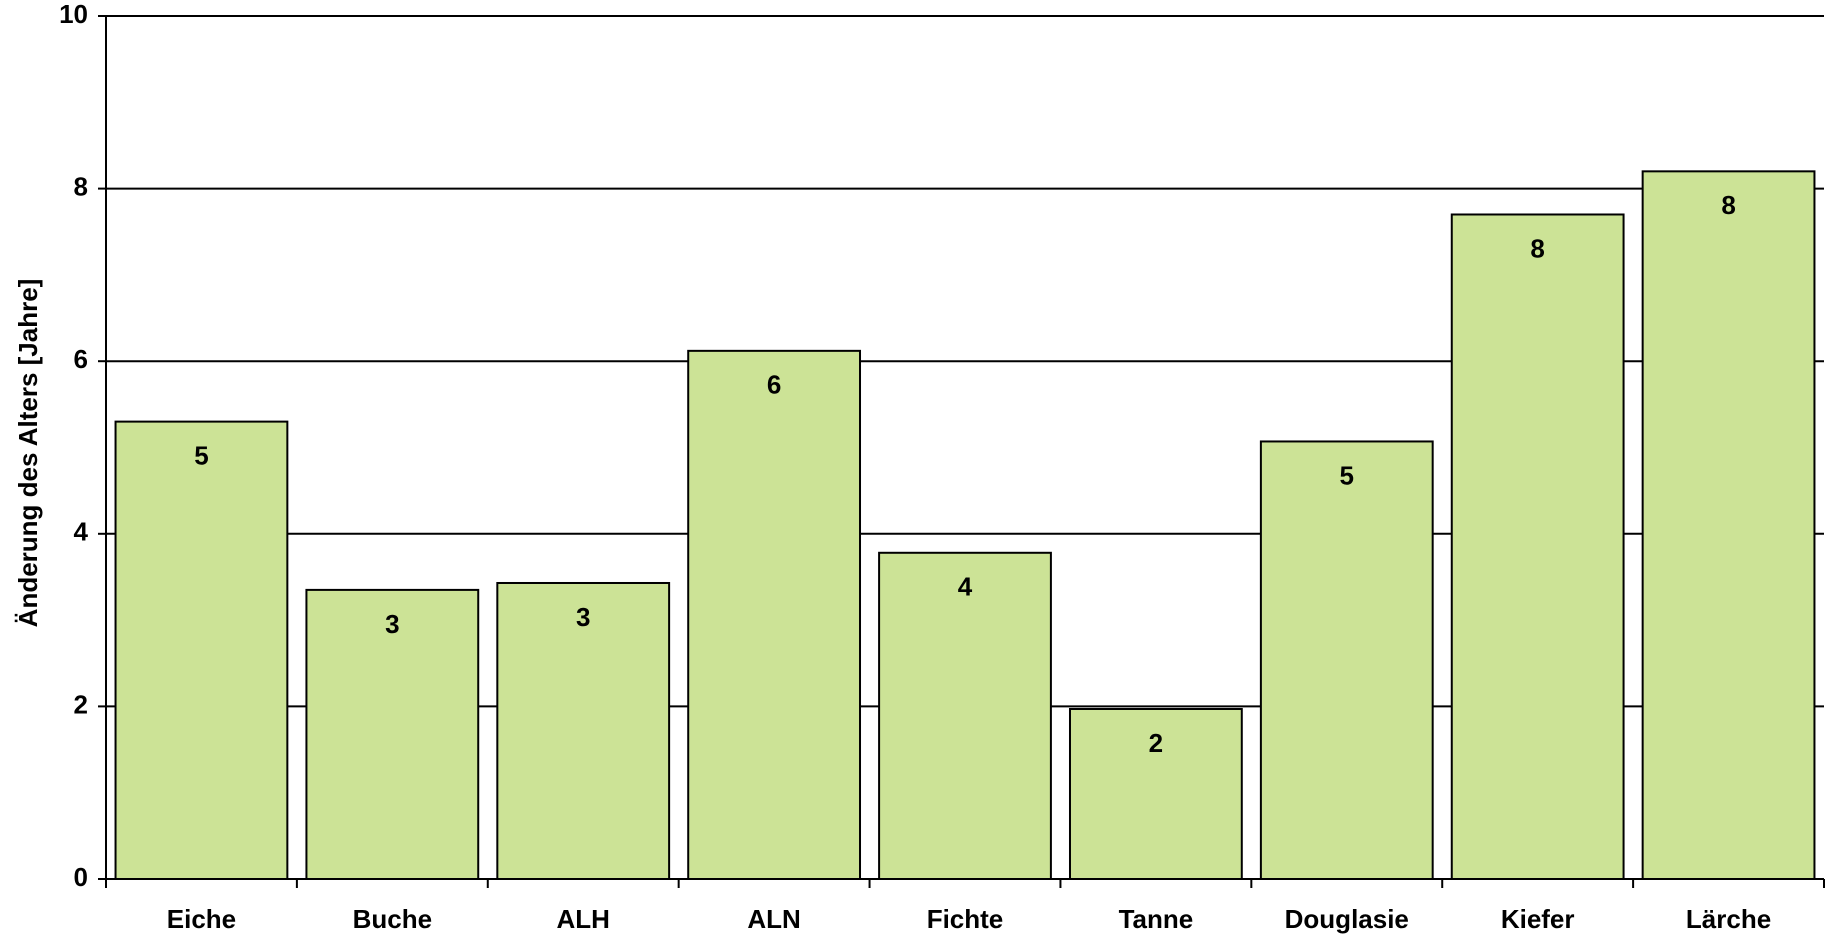 The width and height of the screenshot is (1831, 941). I want to click on x-tick-label: Tanne, so click(1156, 919).